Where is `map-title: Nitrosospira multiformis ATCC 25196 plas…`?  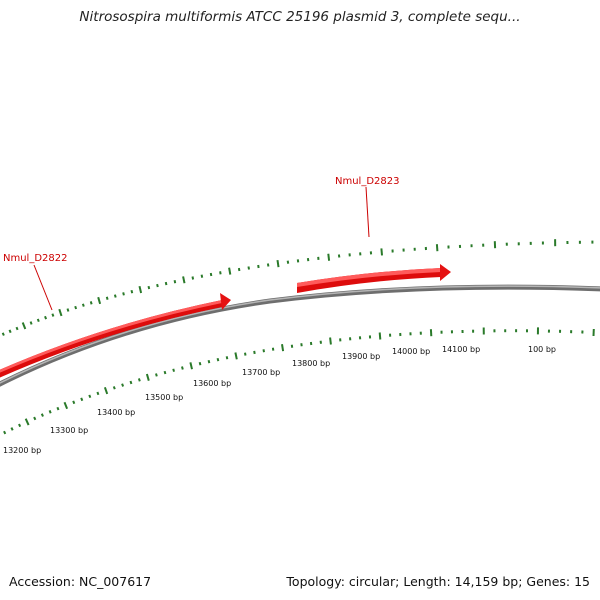
map-title: Nitrosospira multiformis ATCC 25196 plas… is located at coordinates (300, 17).